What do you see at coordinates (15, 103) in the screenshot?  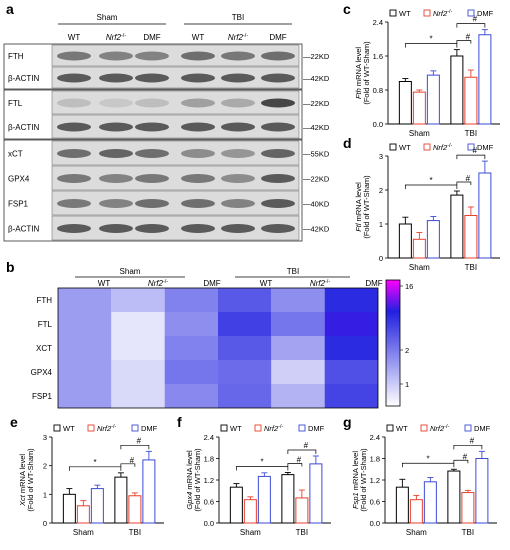 I see `band-label-ftl: FTL` at bounding box center [15, 103].